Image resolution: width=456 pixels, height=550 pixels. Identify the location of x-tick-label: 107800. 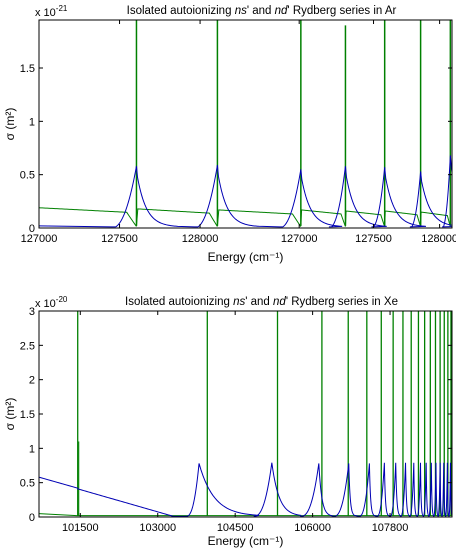
(390, 528).